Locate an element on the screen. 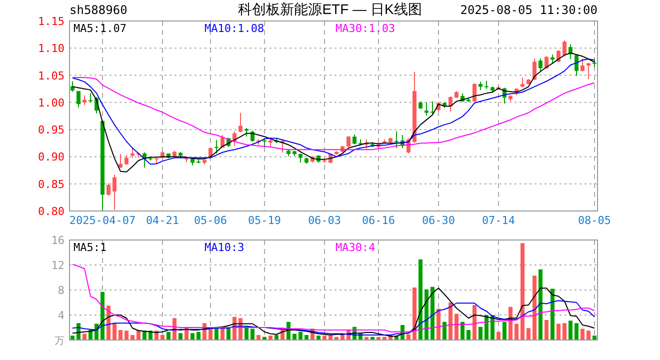 This screenshot has height=360, width=660. text: MA10:3 is located at coordinates (224, 247).